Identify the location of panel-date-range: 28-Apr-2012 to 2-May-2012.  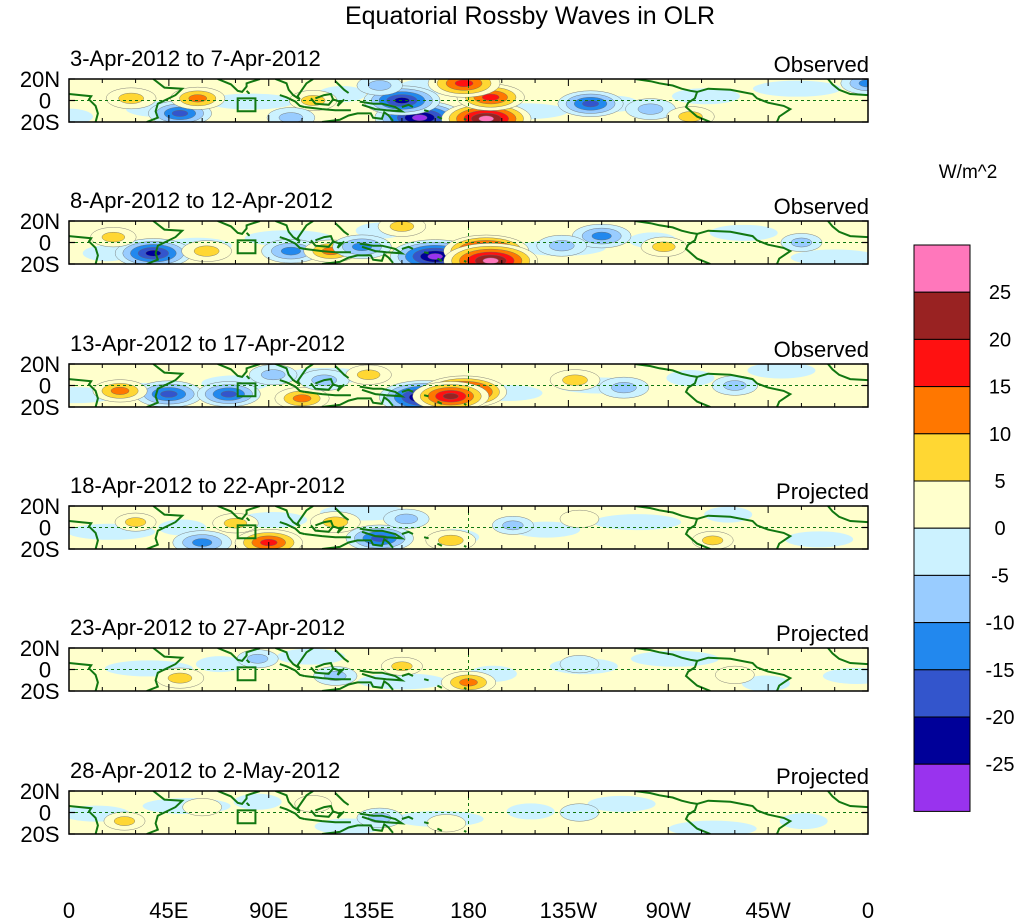
(205, 770).